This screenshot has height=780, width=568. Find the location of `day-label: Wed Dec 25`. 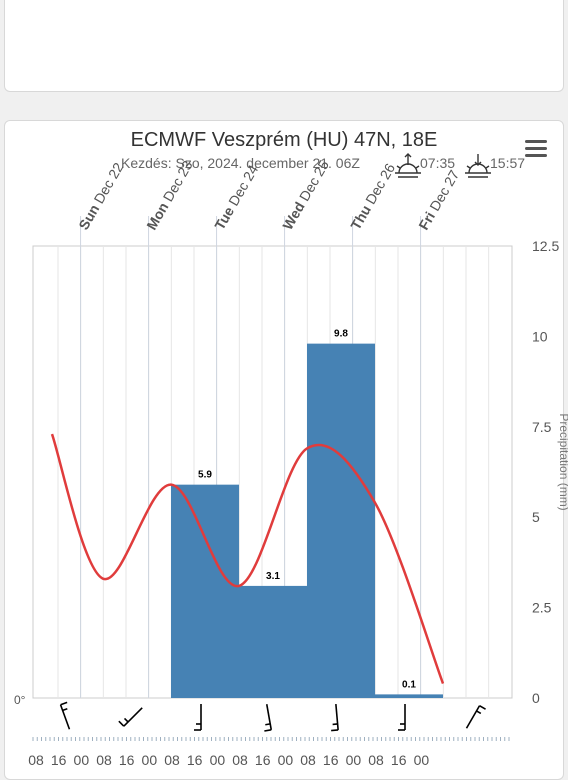

day-label: Wed Dec 25 is located at coordinates (305, 194).